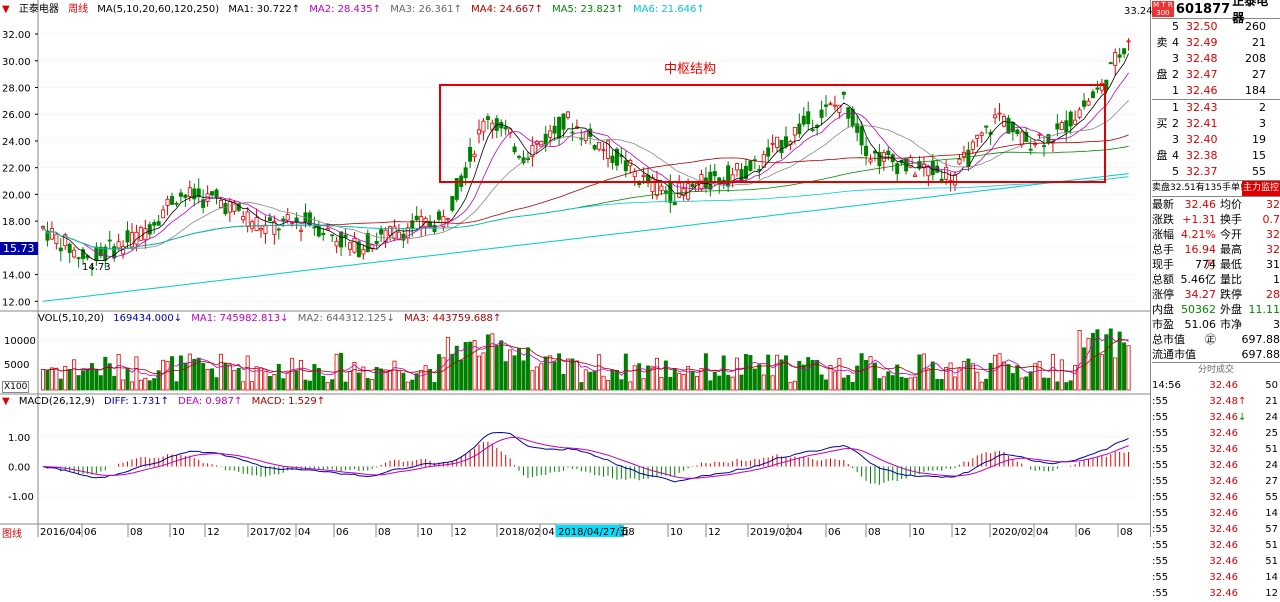 The height and width of the screenshot is (602, 1280). I want to click on x-tick-label: 2017/02, so click(271, 532).